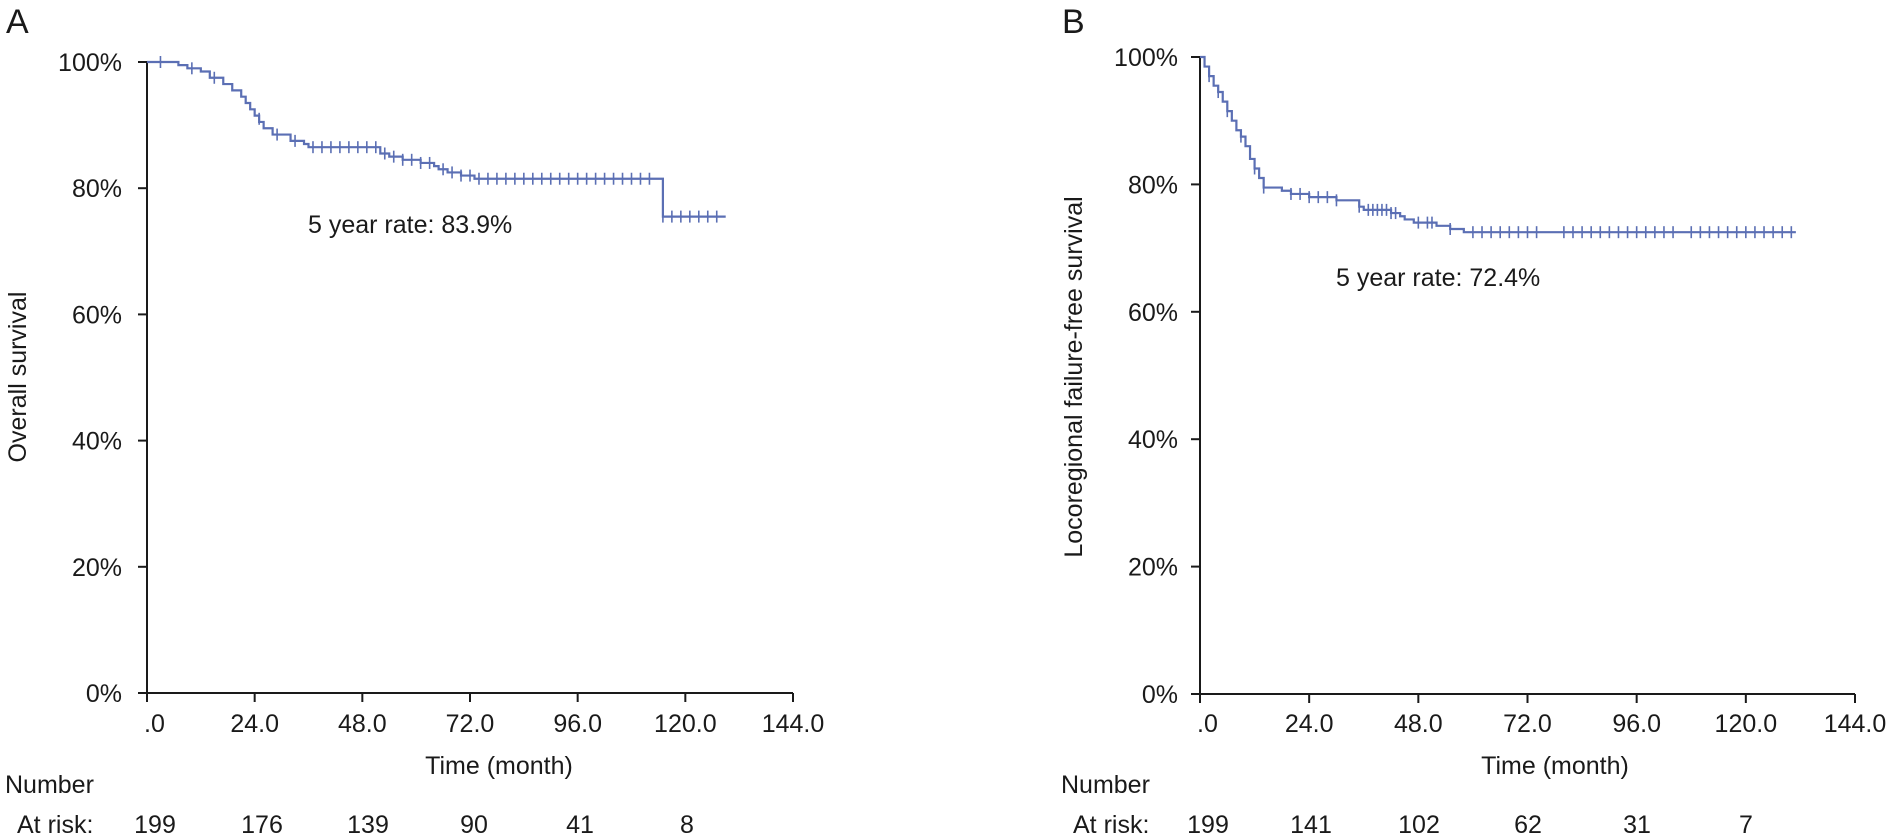  Describe the element at coordinates (1419, 825) in the screenshot. I see `at-risk-value: 102` at that location.